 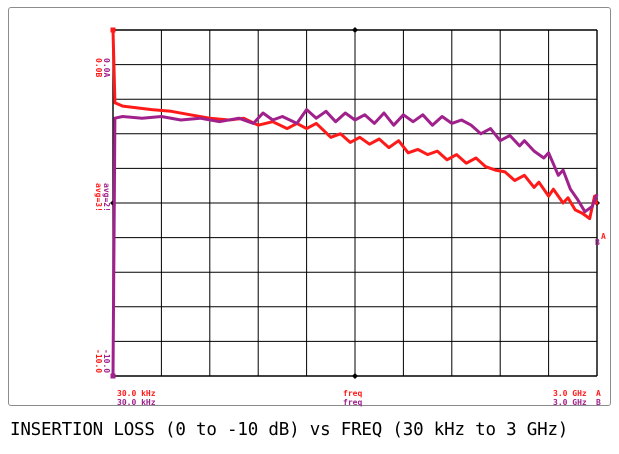 What do you see at coordinates (598, 402) in the screenshot?
I see `x-stop-marker-b: B` at bounding box center [598, 402].